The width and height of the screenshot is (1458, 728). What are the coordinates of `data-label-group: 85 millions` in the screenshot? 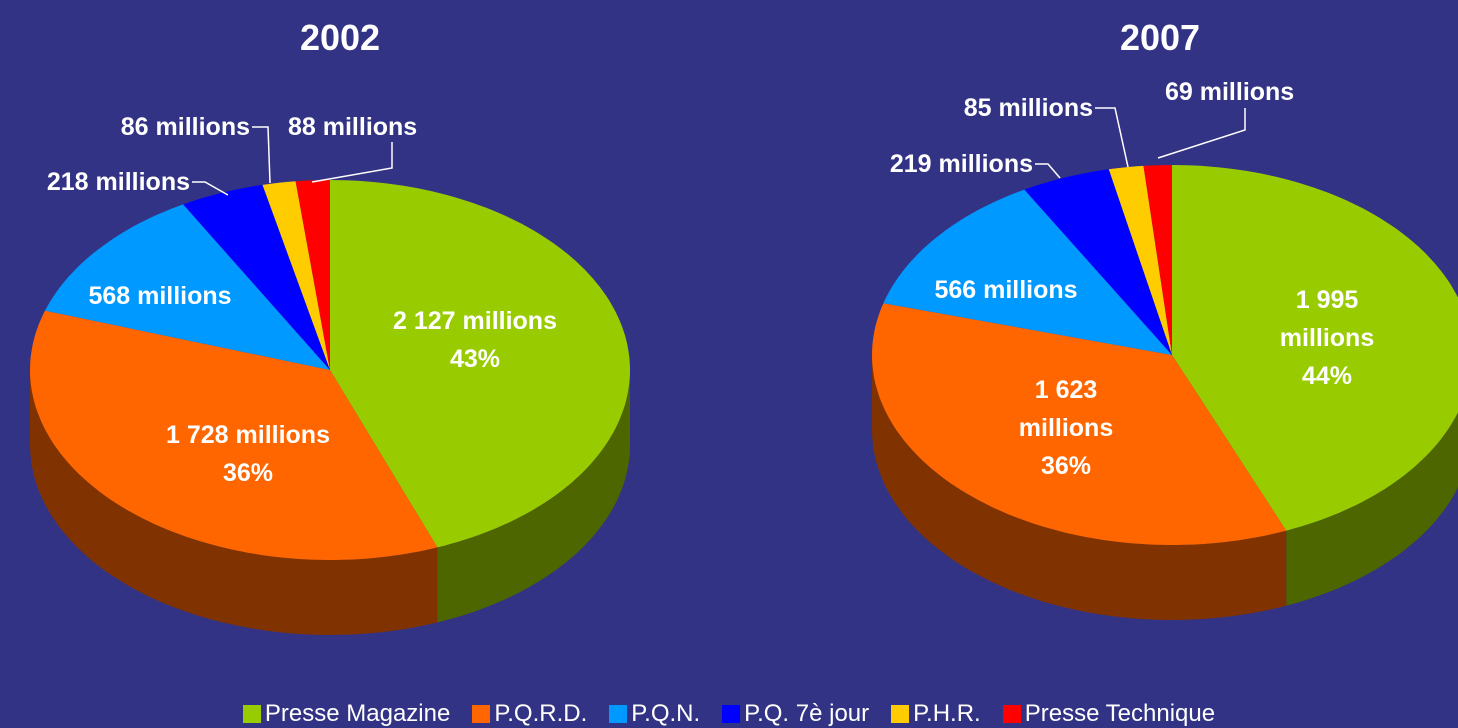 It's located at (1028, 108).